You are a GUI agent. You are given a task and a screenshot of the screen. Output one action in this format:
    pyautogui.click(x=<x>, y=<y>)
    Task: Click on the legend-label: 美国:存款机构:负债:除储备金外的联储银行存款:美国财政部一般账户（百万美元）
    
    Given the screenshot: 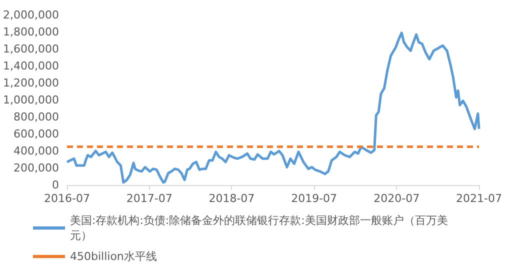 What is the action you would take?
    pyautogui.click(x=259, y=228)
    